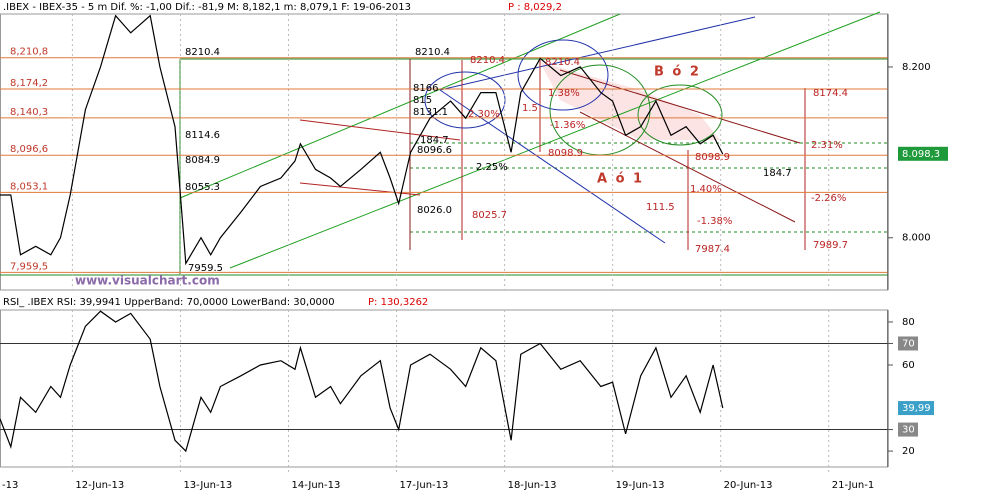  I want to click on annotation: 8174.4, so click(830, 93).